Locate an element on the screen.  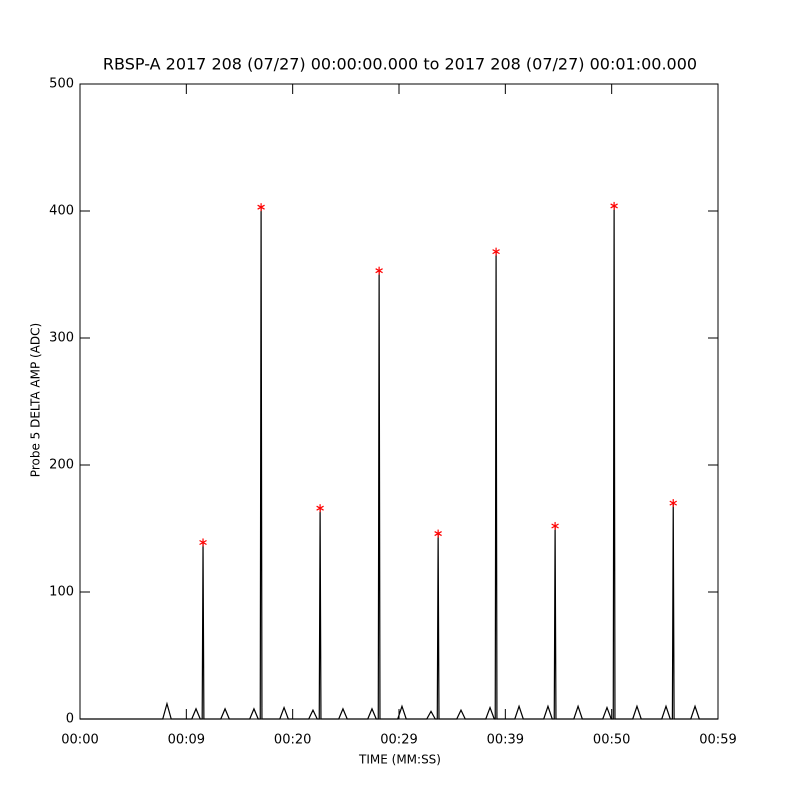
y-tick-label: 100 is located at coordinates (61, 592).